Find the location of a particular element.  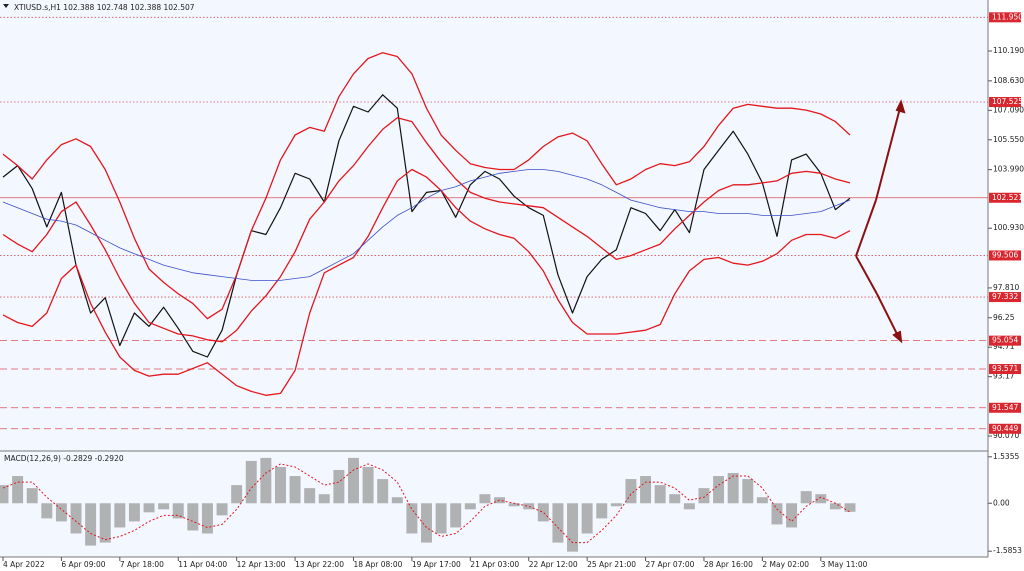

y-tick-label: 90.070 is located at coordinates (1006, 435).